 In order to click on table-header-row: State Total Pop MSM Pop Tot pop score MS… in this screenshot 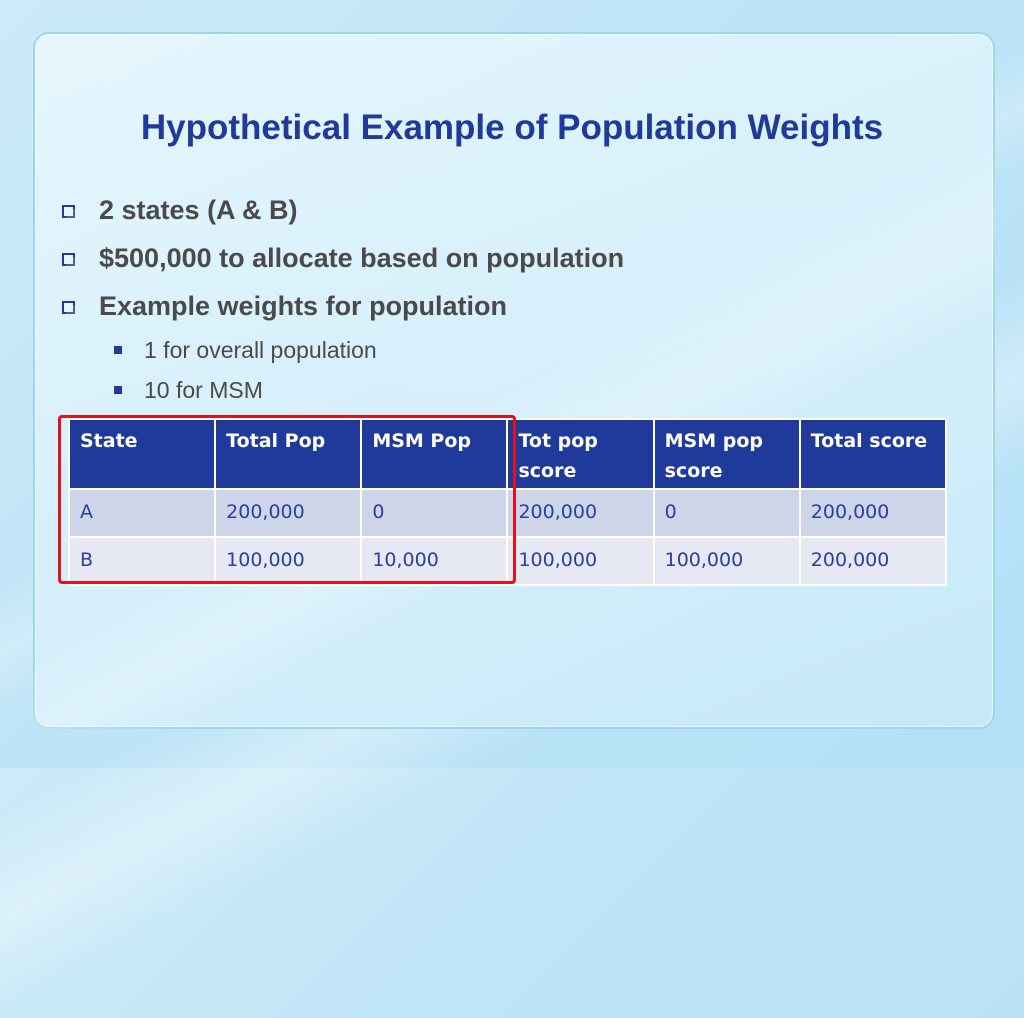, I will do `click(507, 454)`.